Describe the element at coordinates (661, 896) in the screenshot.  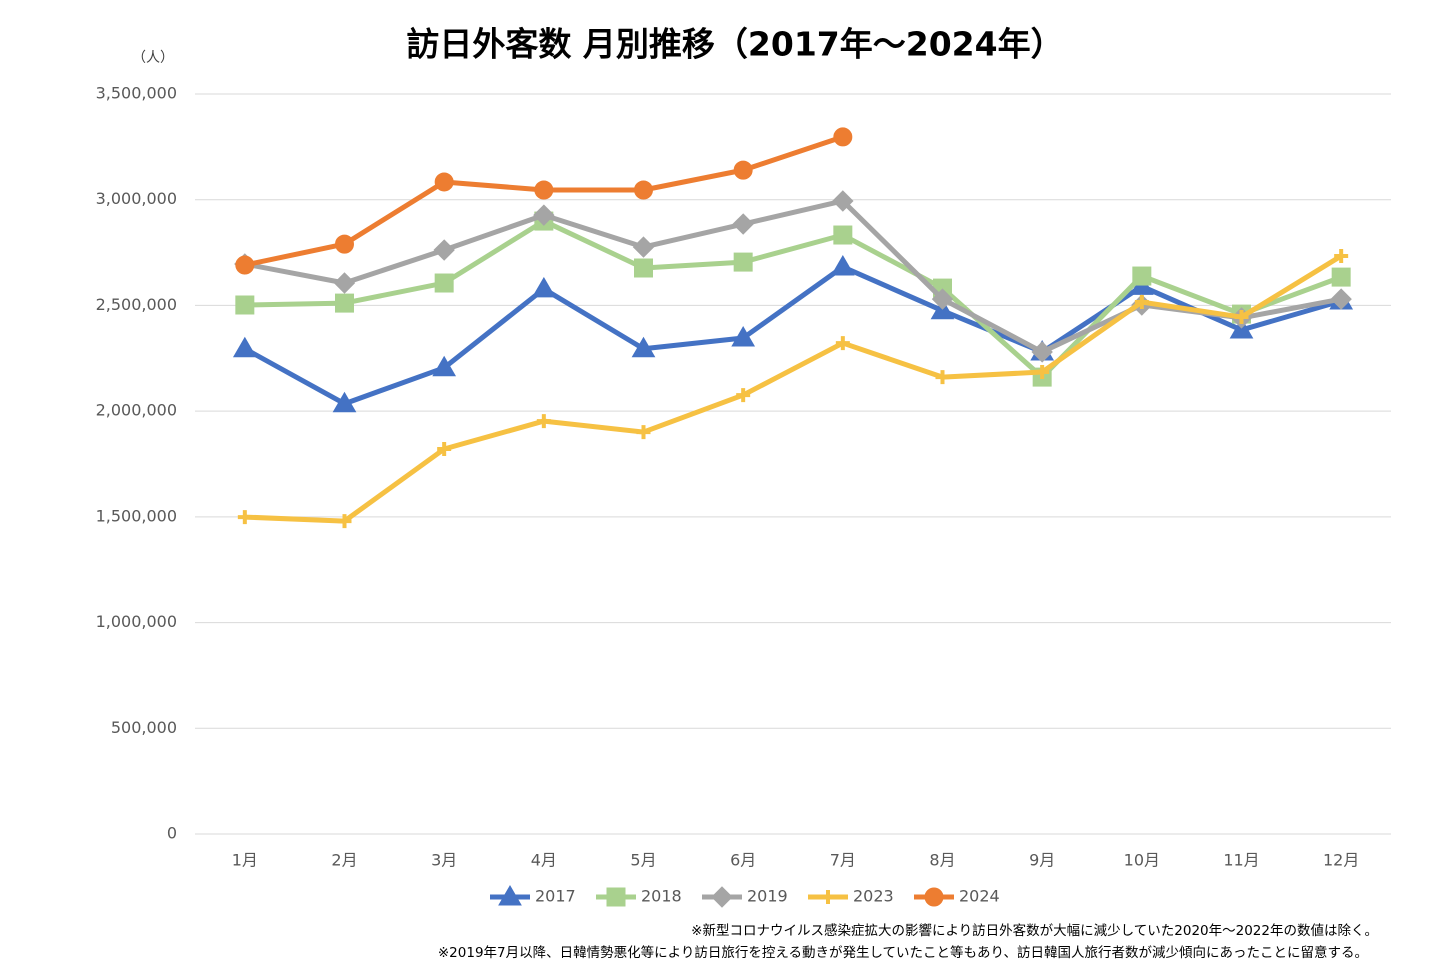
I see `legend-label: 2018` at that location.